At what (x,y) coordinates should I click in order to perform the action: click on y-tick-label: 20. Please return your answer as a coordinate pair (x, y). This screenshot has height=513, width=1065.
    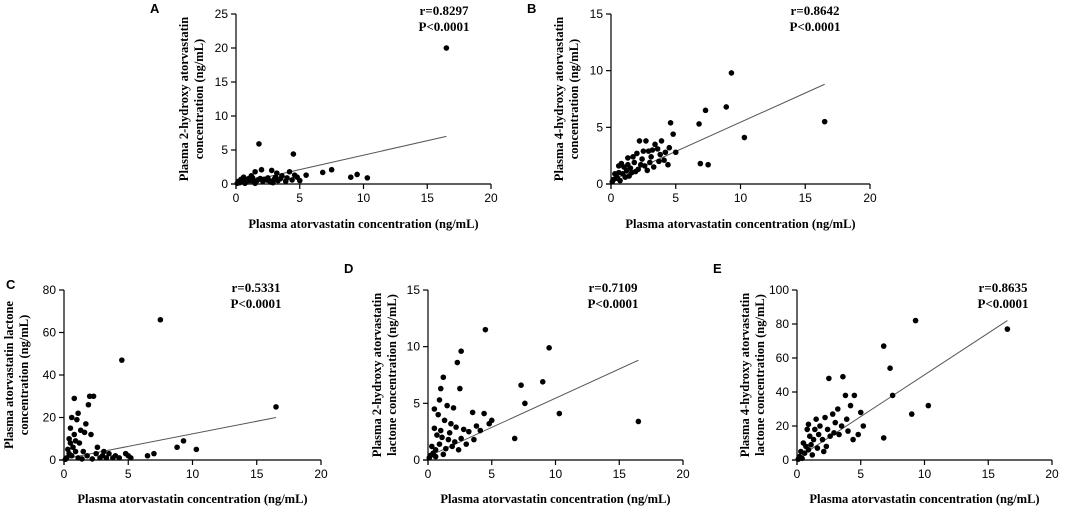
    Looking at the image, I should click on (222, 48).